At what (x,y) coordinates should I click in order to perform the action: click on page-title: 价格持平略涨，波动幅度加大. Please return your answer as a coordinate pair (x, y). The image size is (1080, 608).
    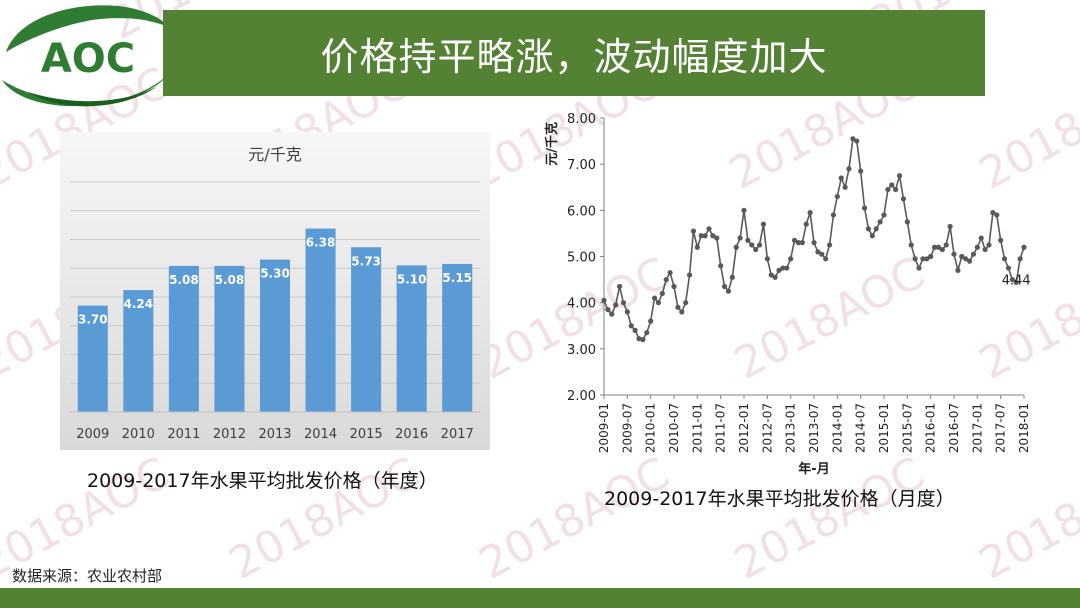
    Looking at the image, I should click on (574, 56).